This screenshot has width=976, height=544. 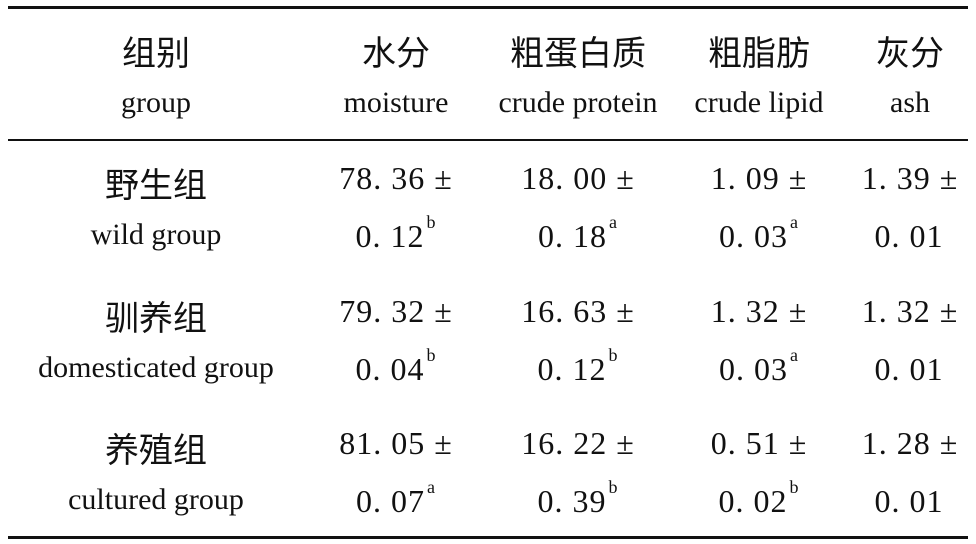 What do you see at coordinates (156, 186) in the screenshot?
I see `row-group-cn: 野生组` at bounding box center [156, 186].